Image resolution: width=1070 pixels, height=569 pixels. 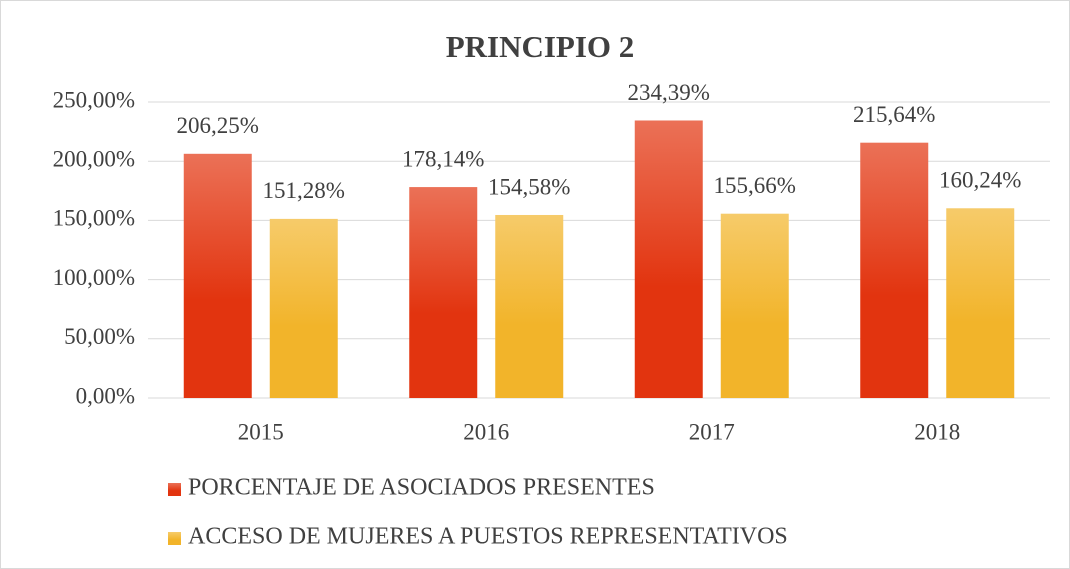 I want to click on y-tick-label: 250,00%, so click(x=94, y=99).